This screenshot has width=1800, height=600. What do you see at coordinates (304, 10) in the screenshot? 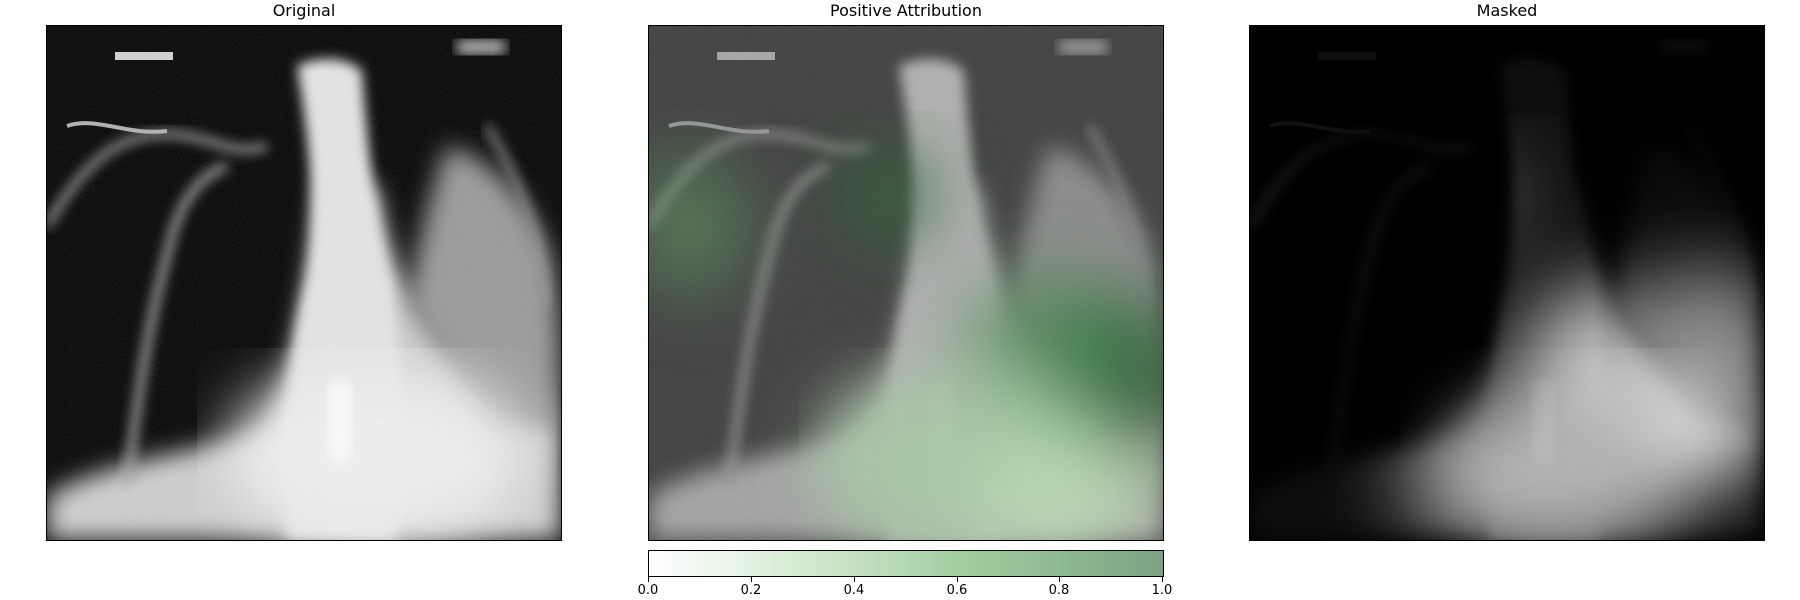
I see `panel-title-original: Original` at bounding box center [304, 10].